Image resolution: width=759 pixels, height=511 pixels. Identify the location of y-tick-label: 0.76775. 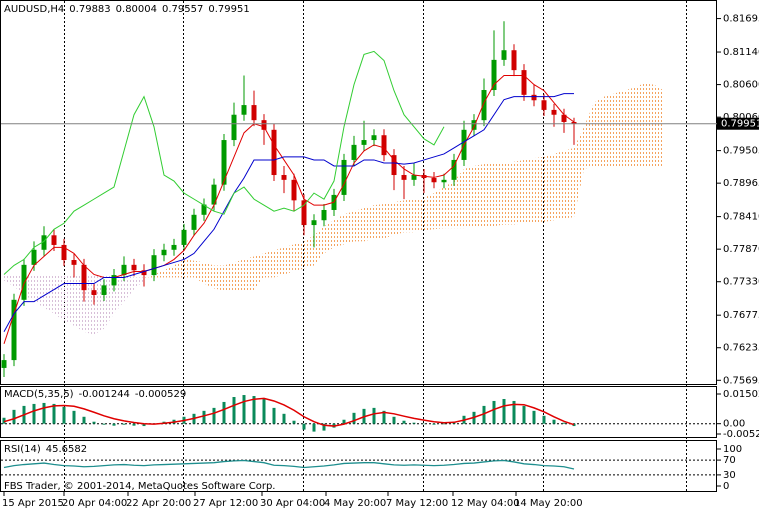
(741, 315).